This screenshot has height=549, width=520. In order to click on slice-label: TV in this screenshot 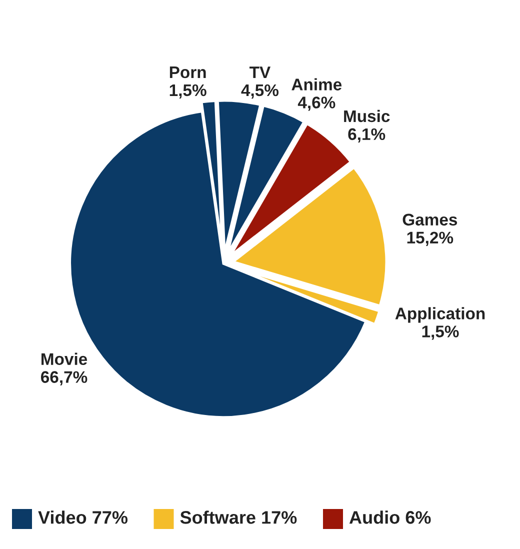, I will do `click(260, 72)`.